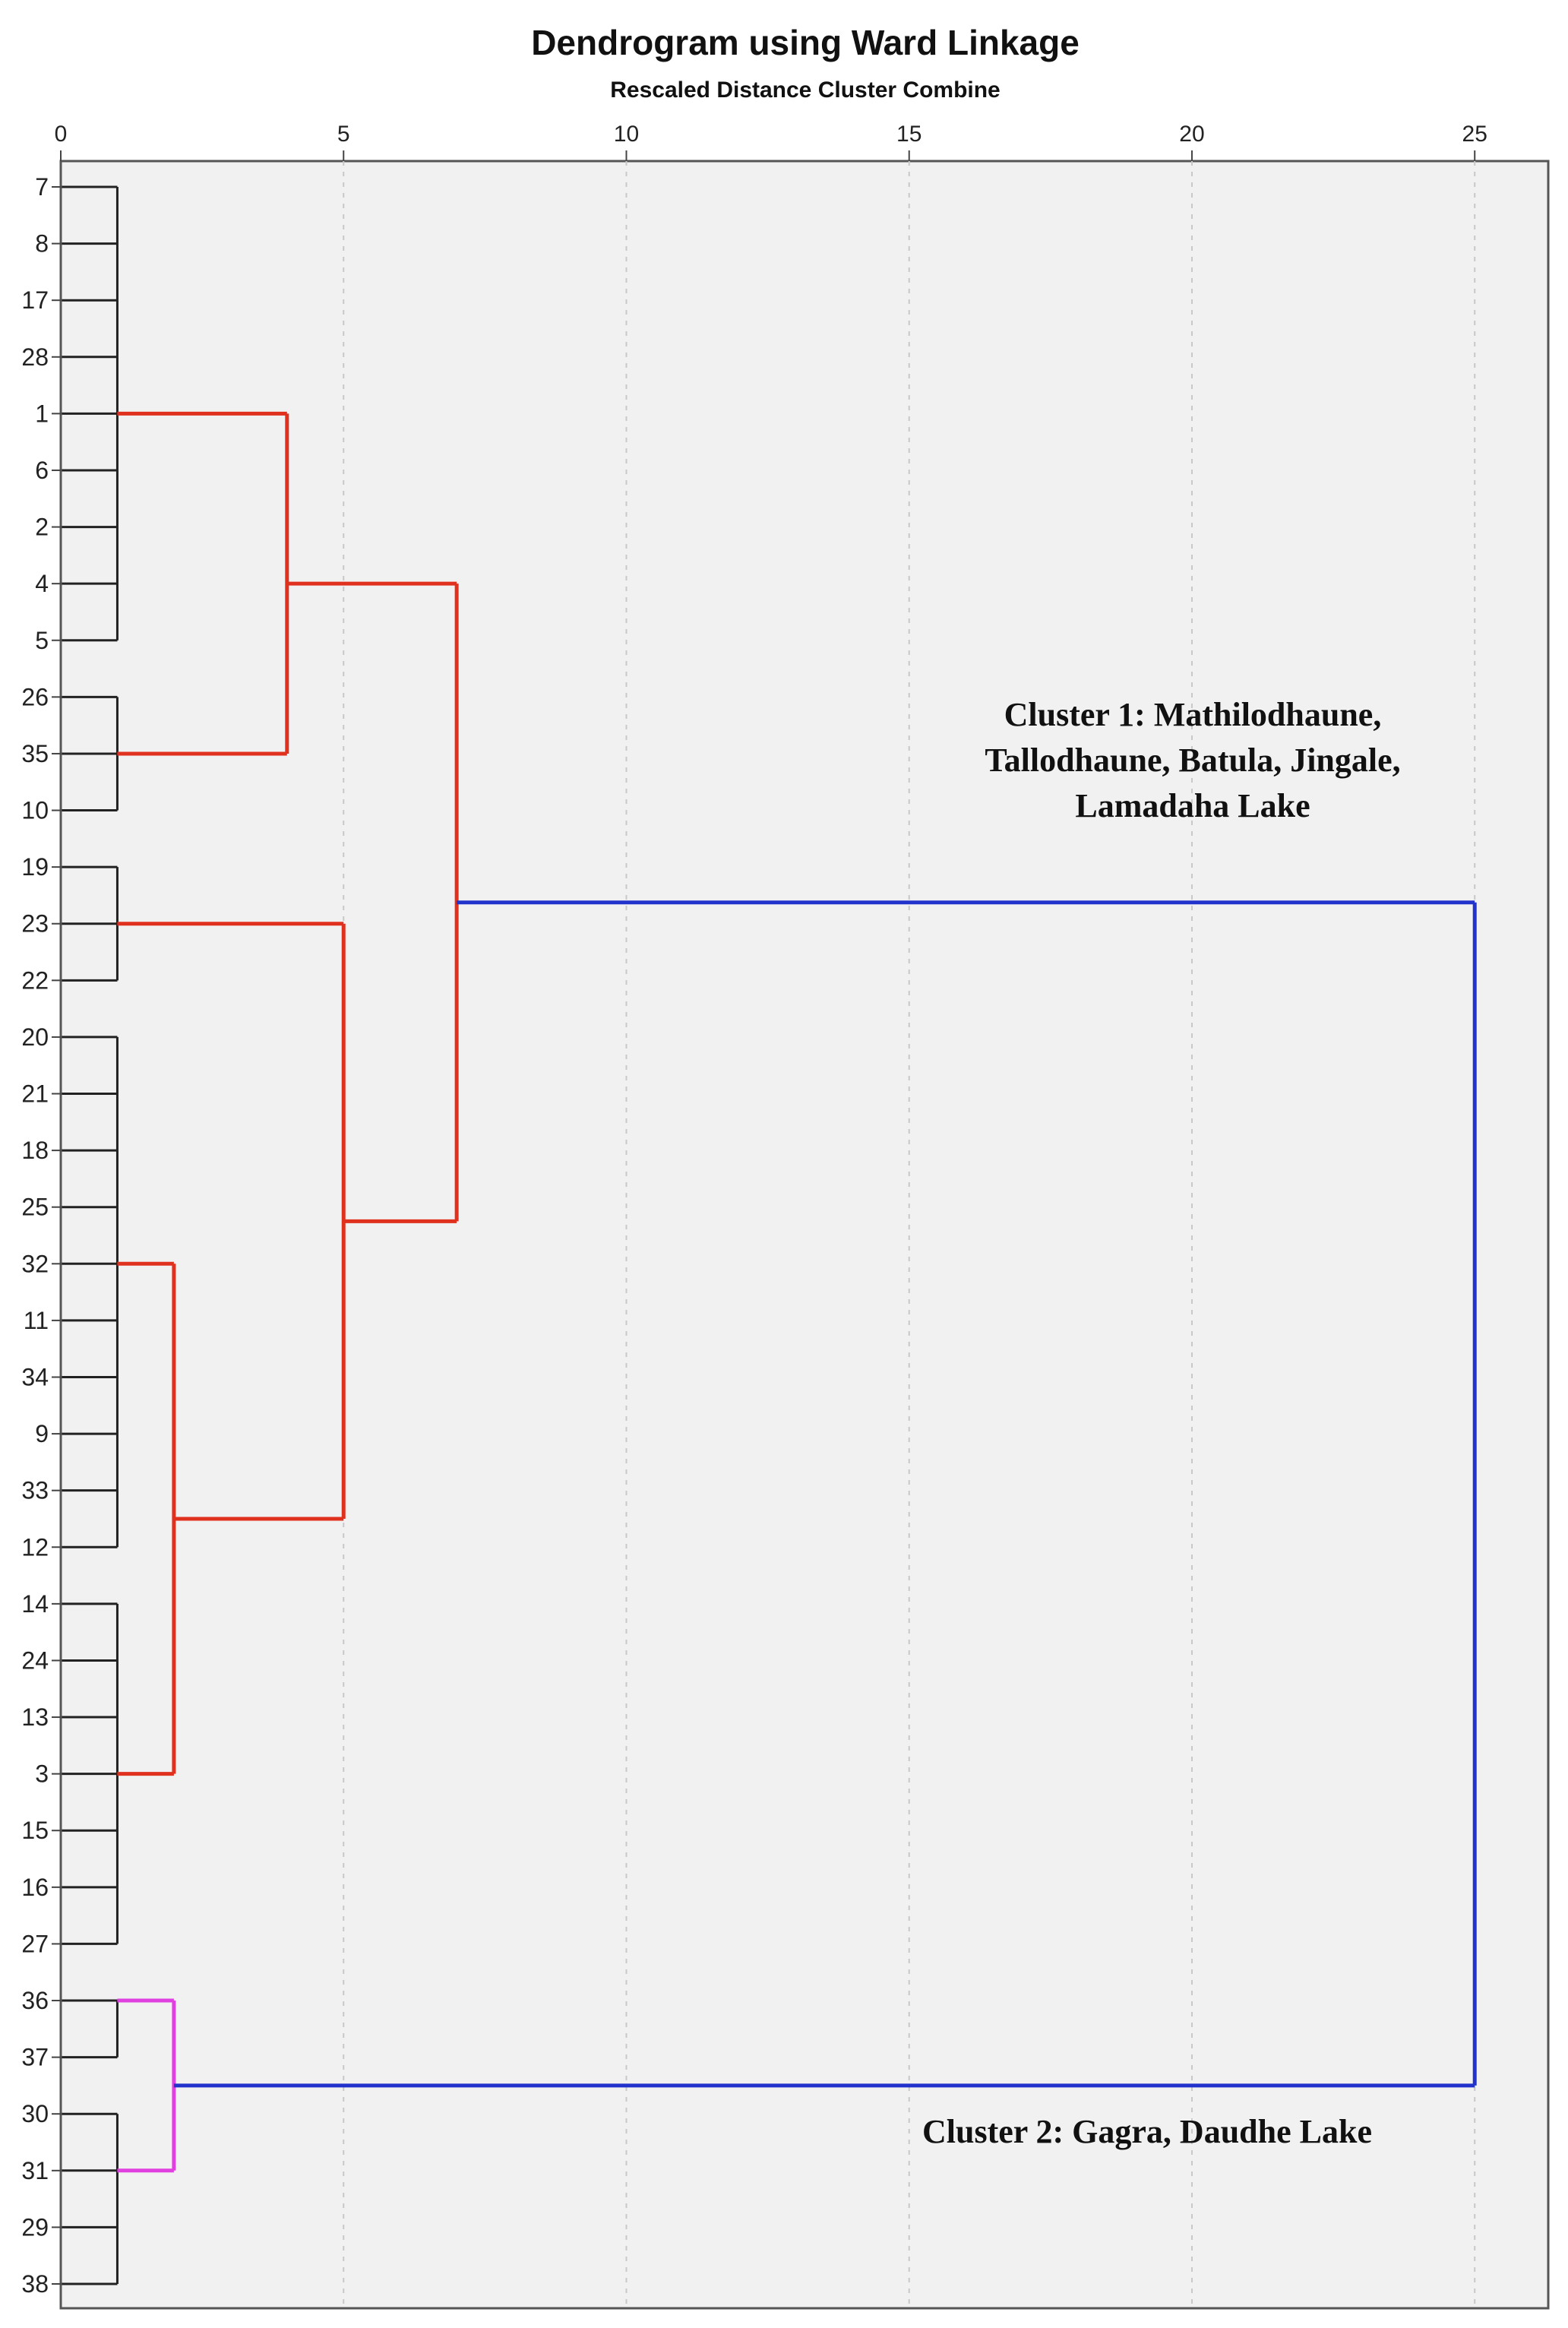  Describe the element at coordinates (37, 1320) in the screenshot. I see `leaf-label-11: 11` at that location.